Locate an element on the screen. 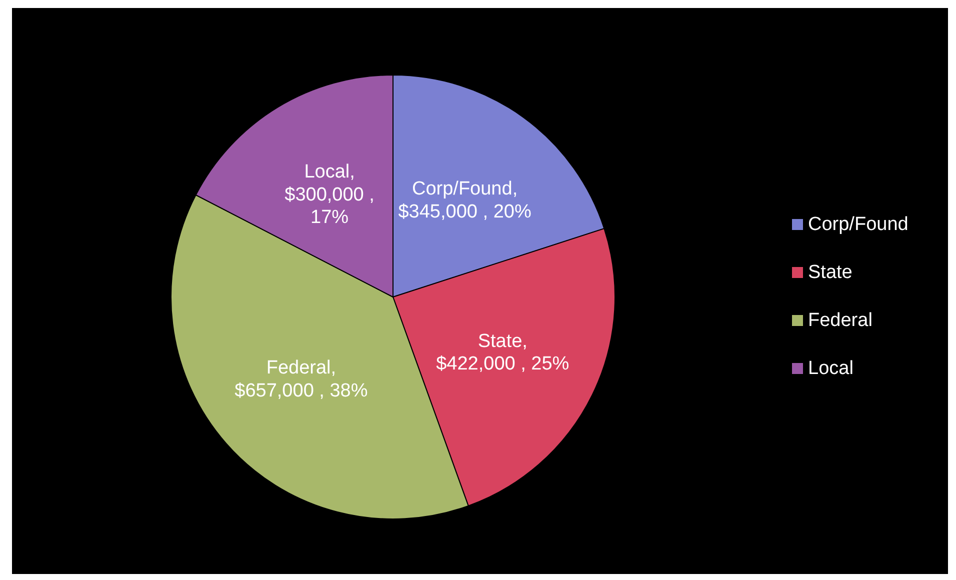 The height and width of the screenshot is (580, 956). data-label: Corp/Found, $345,000 , 20% is located at coordinates (465, 200).